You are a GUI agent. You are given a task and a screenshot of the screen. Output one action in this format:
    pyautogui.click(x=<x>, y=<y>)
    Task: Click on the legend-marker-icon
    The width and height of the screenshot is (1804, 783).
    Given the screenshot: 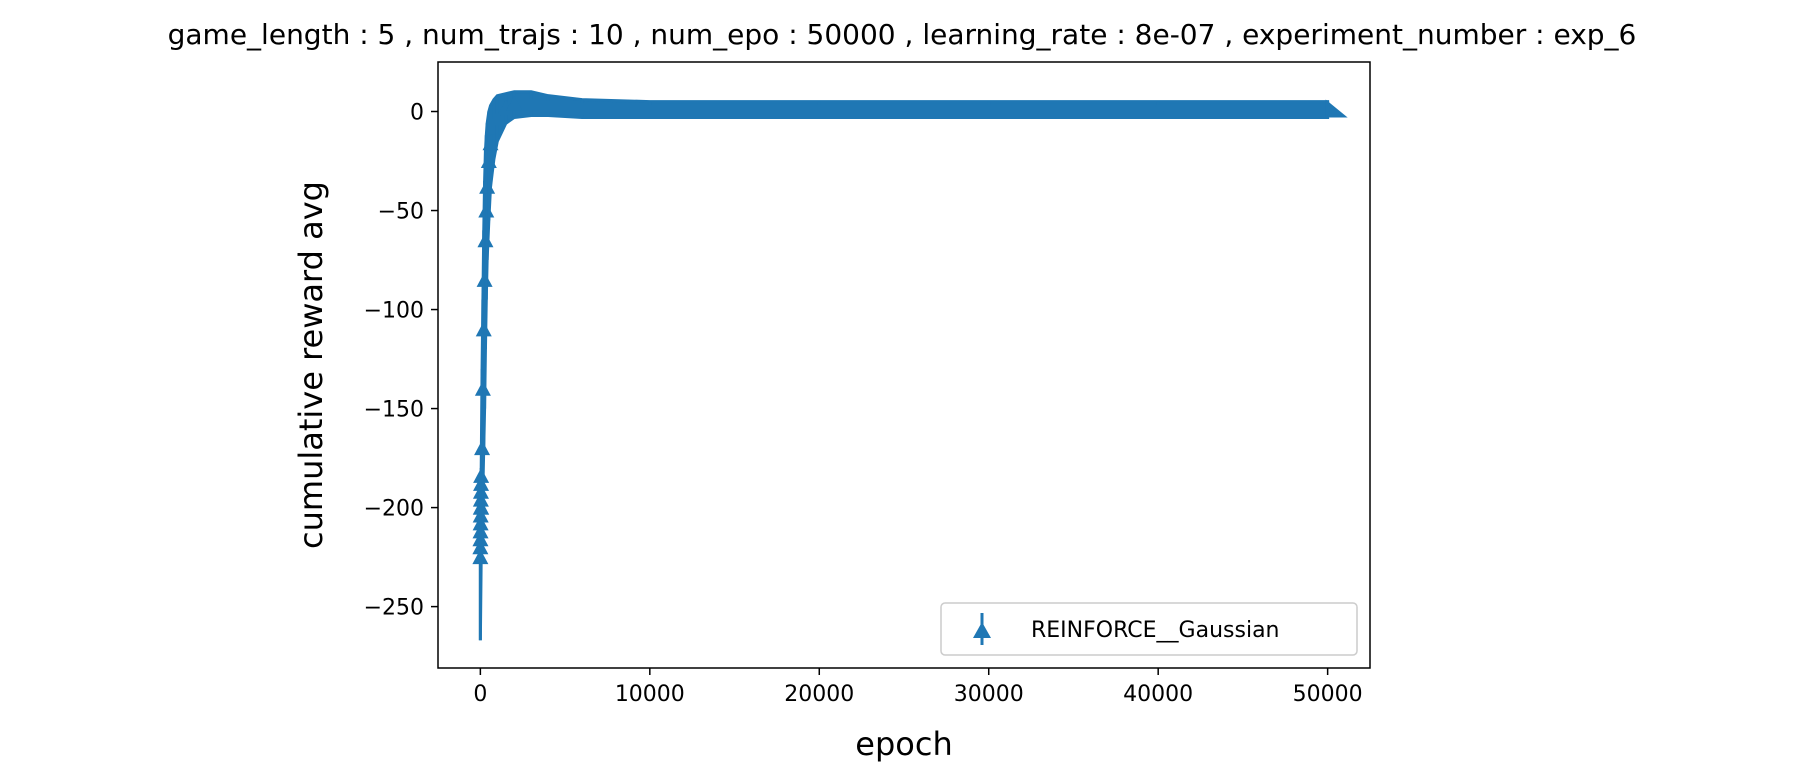 What is the action you would take?
    pyautogui.click(x=982, y=629)
    